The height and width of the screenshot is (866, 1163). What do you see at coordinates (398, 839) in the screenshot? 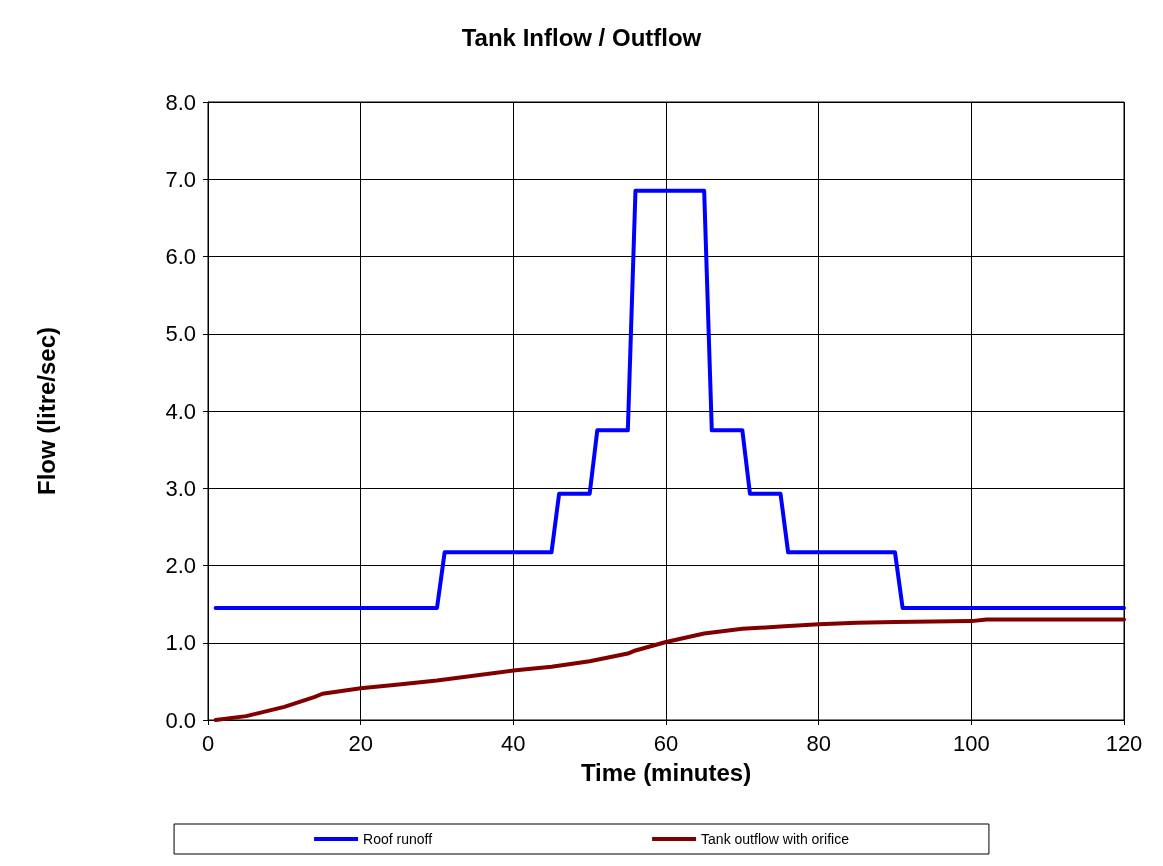
I see `legend-label: Roof runoff` at bounding box center [398, 839].